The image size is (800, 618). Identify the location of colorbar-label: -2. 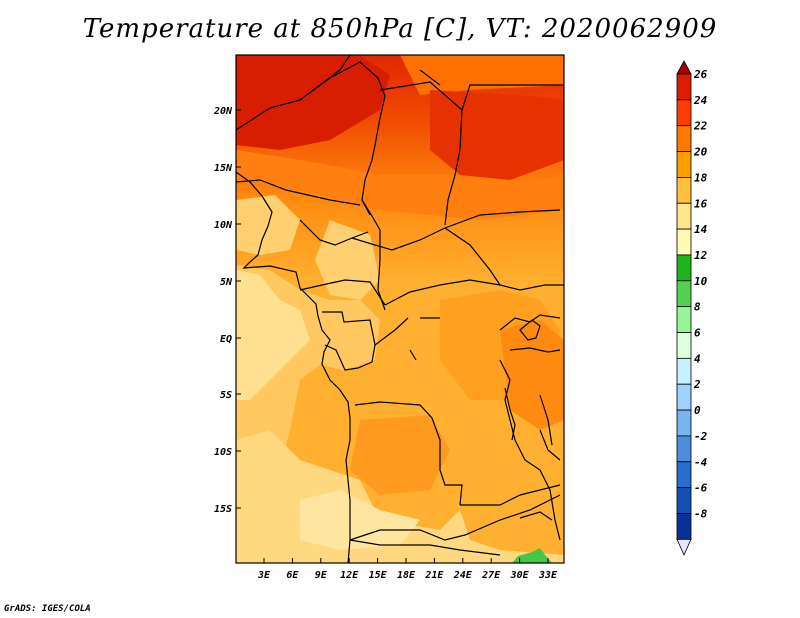
(701, 436).